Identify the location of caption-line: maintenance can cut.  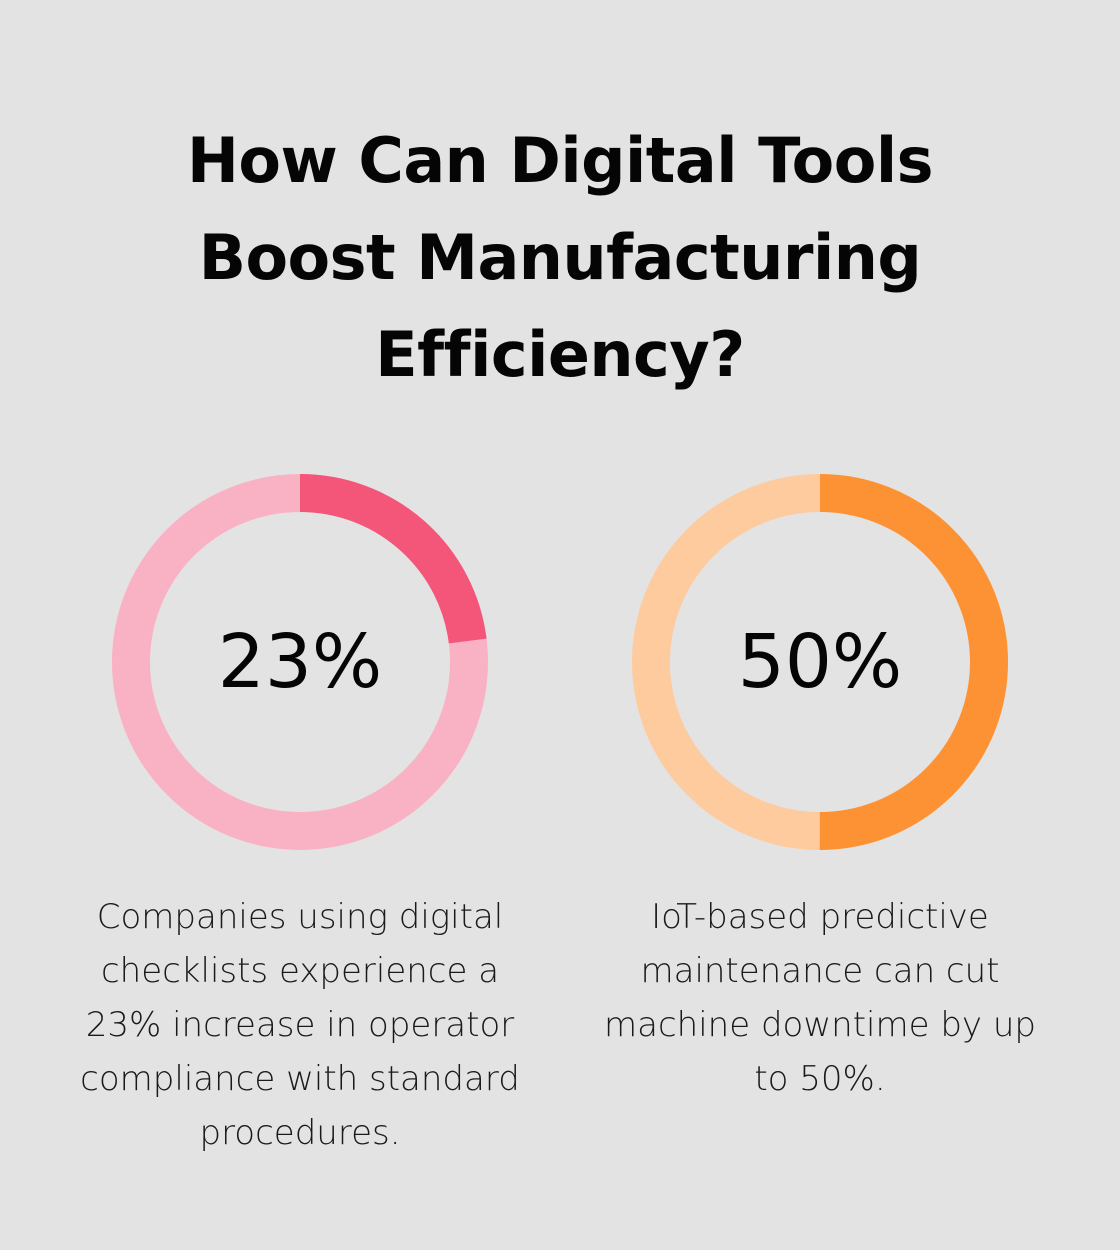
(820, 971).